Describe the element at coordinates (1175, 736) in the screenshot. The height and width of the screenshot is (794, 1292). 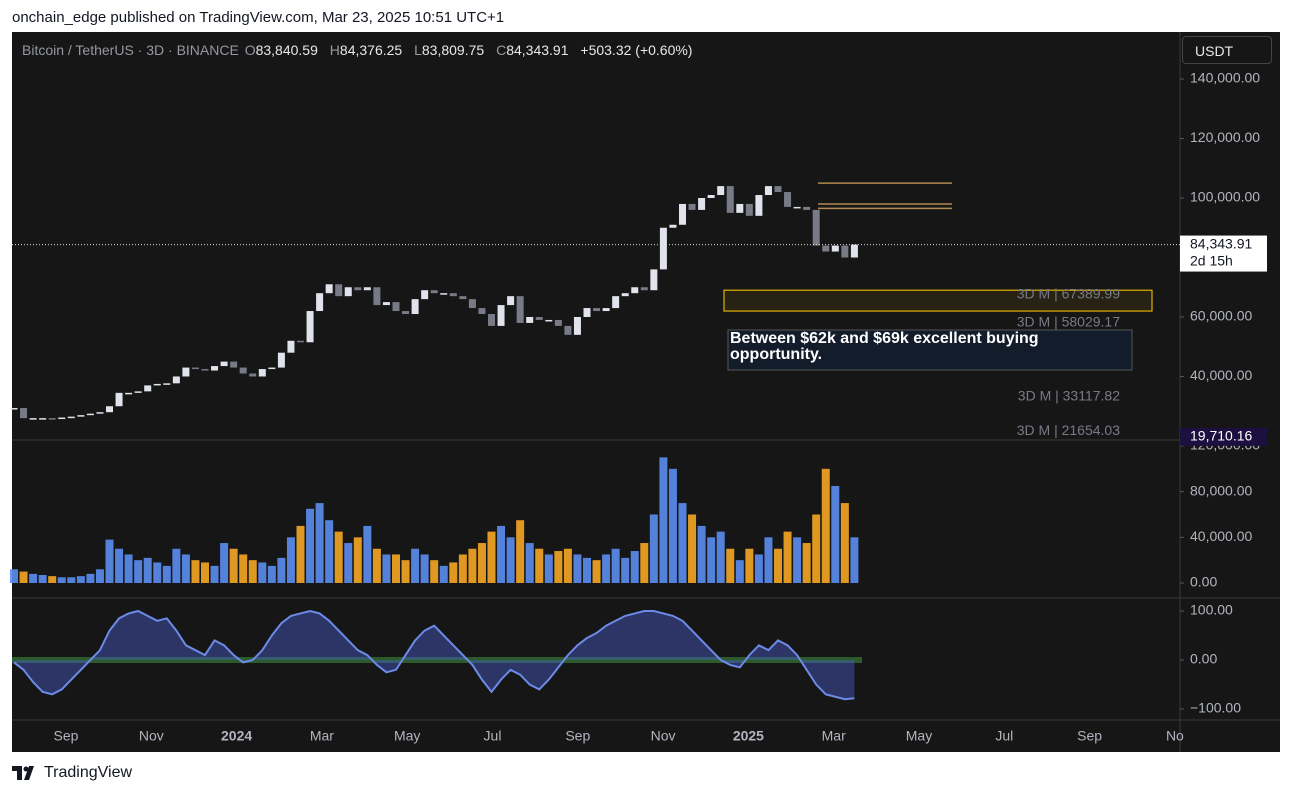
I see `x-tick-label: No` at that location.